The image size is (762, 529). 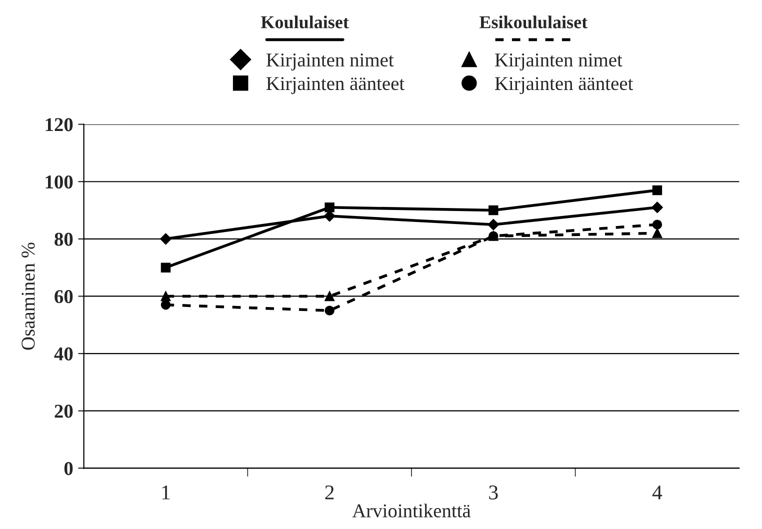 What do you see at coordinates (59, 125) in the screenshot?
I see `y-tick-label: 120` at bounding box center [59, 125].